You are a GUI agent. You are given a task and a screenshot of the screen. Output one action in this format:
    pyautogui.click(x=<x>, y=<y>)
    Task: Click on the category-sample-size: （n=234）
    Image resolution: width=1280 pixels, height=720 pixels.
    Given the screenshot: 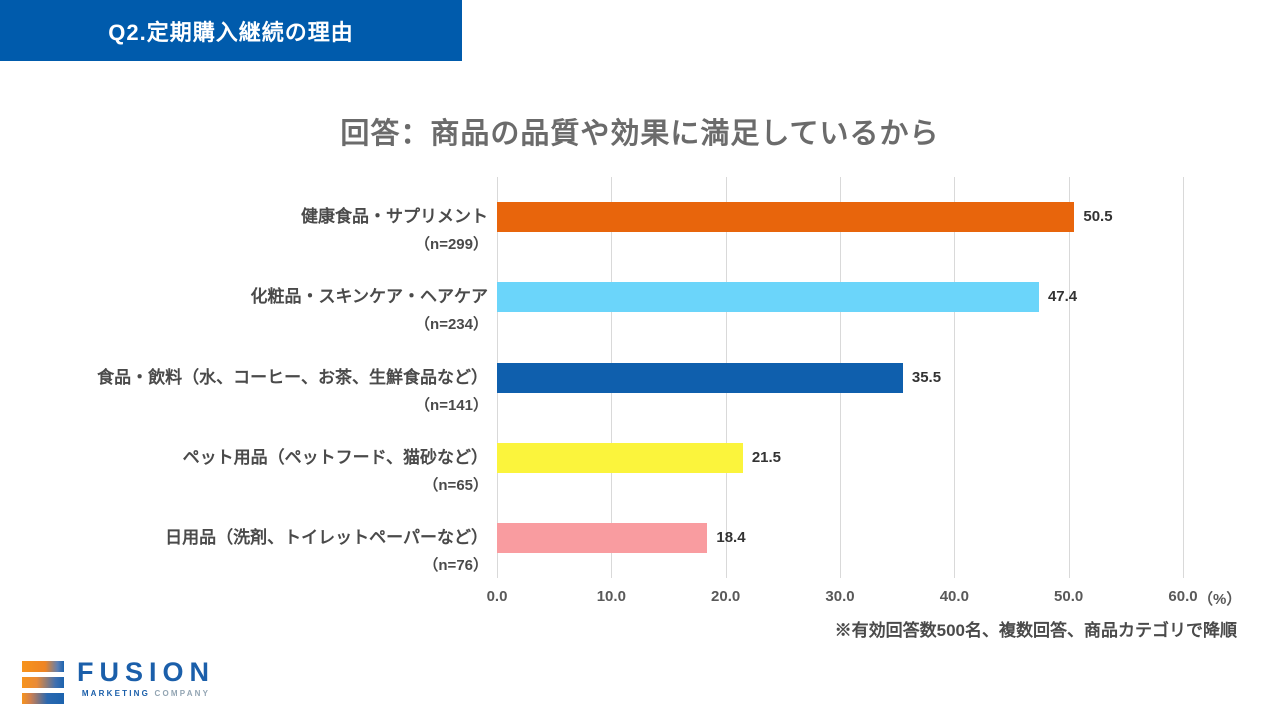 What is the action you would take?
    pyautogui.click(x=451, y=325)
    